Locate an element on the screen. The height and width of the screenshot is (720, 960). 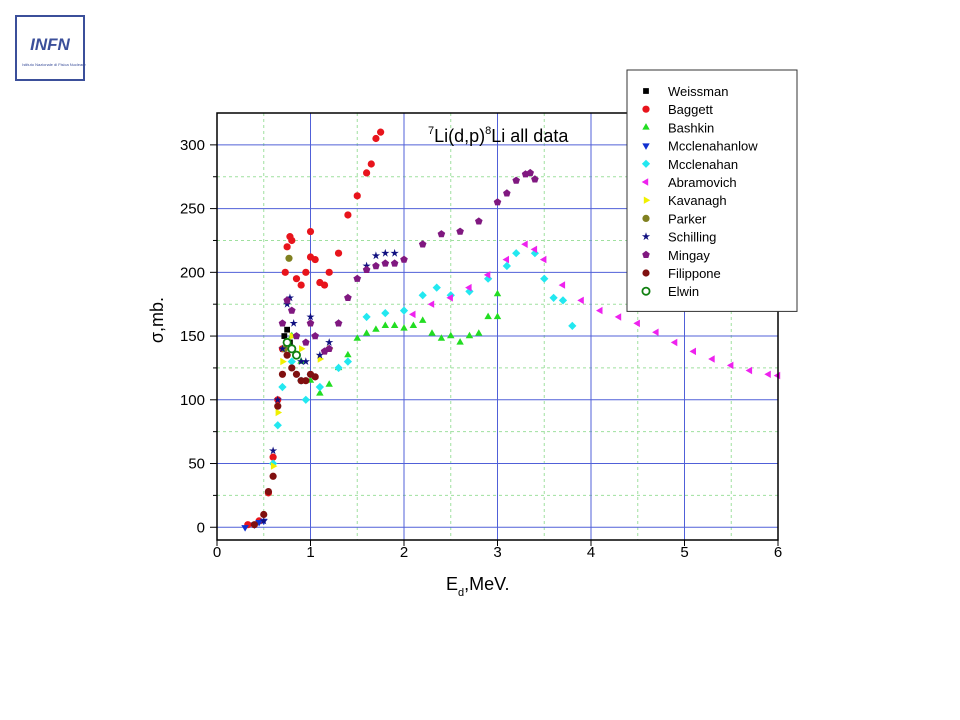
y-tick-label: 250 is located at coordinates (192, 209).